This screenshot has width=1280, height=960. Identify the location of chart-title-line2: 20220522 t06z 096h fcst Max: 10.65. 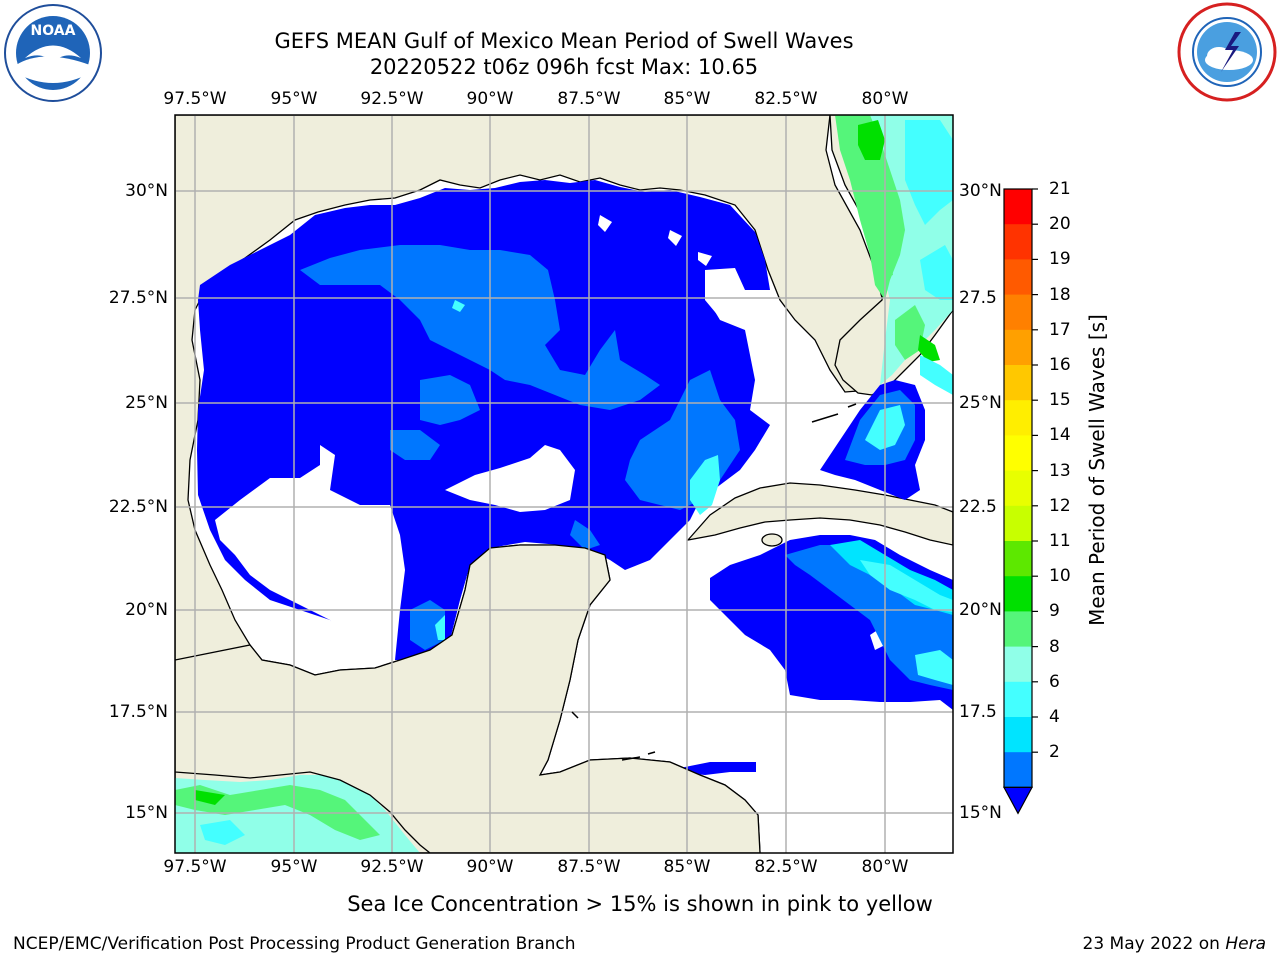
(564, 67).